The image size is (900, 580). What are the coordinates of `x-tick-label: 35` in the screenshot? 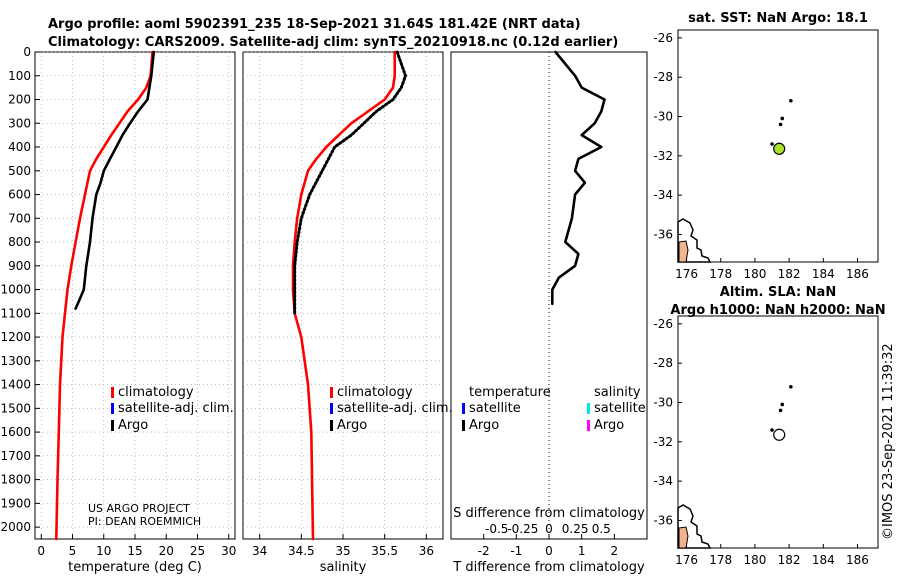 It's located at (342, 551).